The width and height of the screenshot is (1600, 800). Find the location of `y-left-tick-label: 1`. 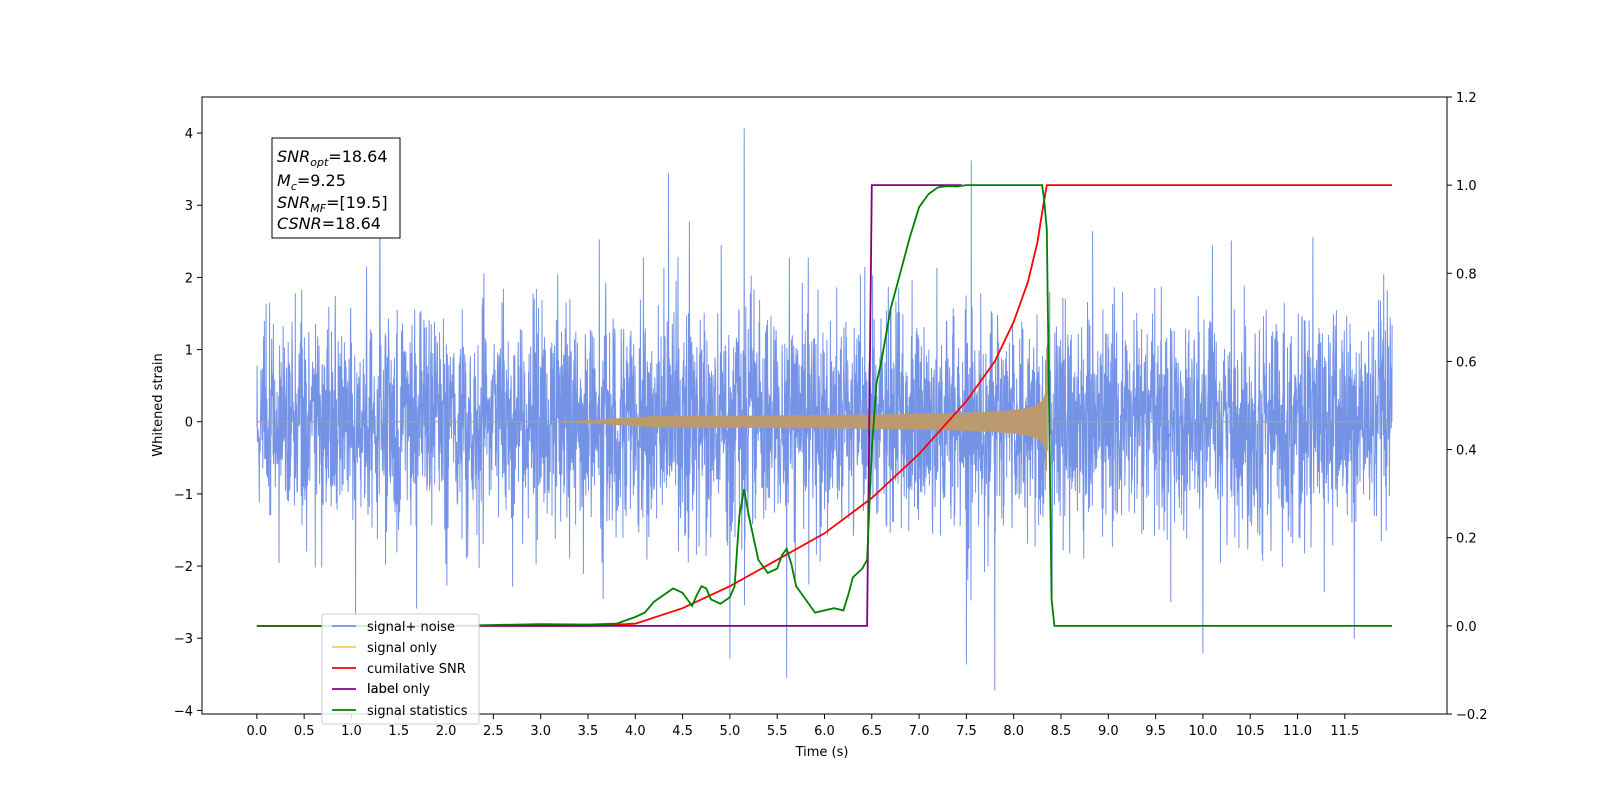

y-left-tick-label: 1 is located at coordinates (189, 351).